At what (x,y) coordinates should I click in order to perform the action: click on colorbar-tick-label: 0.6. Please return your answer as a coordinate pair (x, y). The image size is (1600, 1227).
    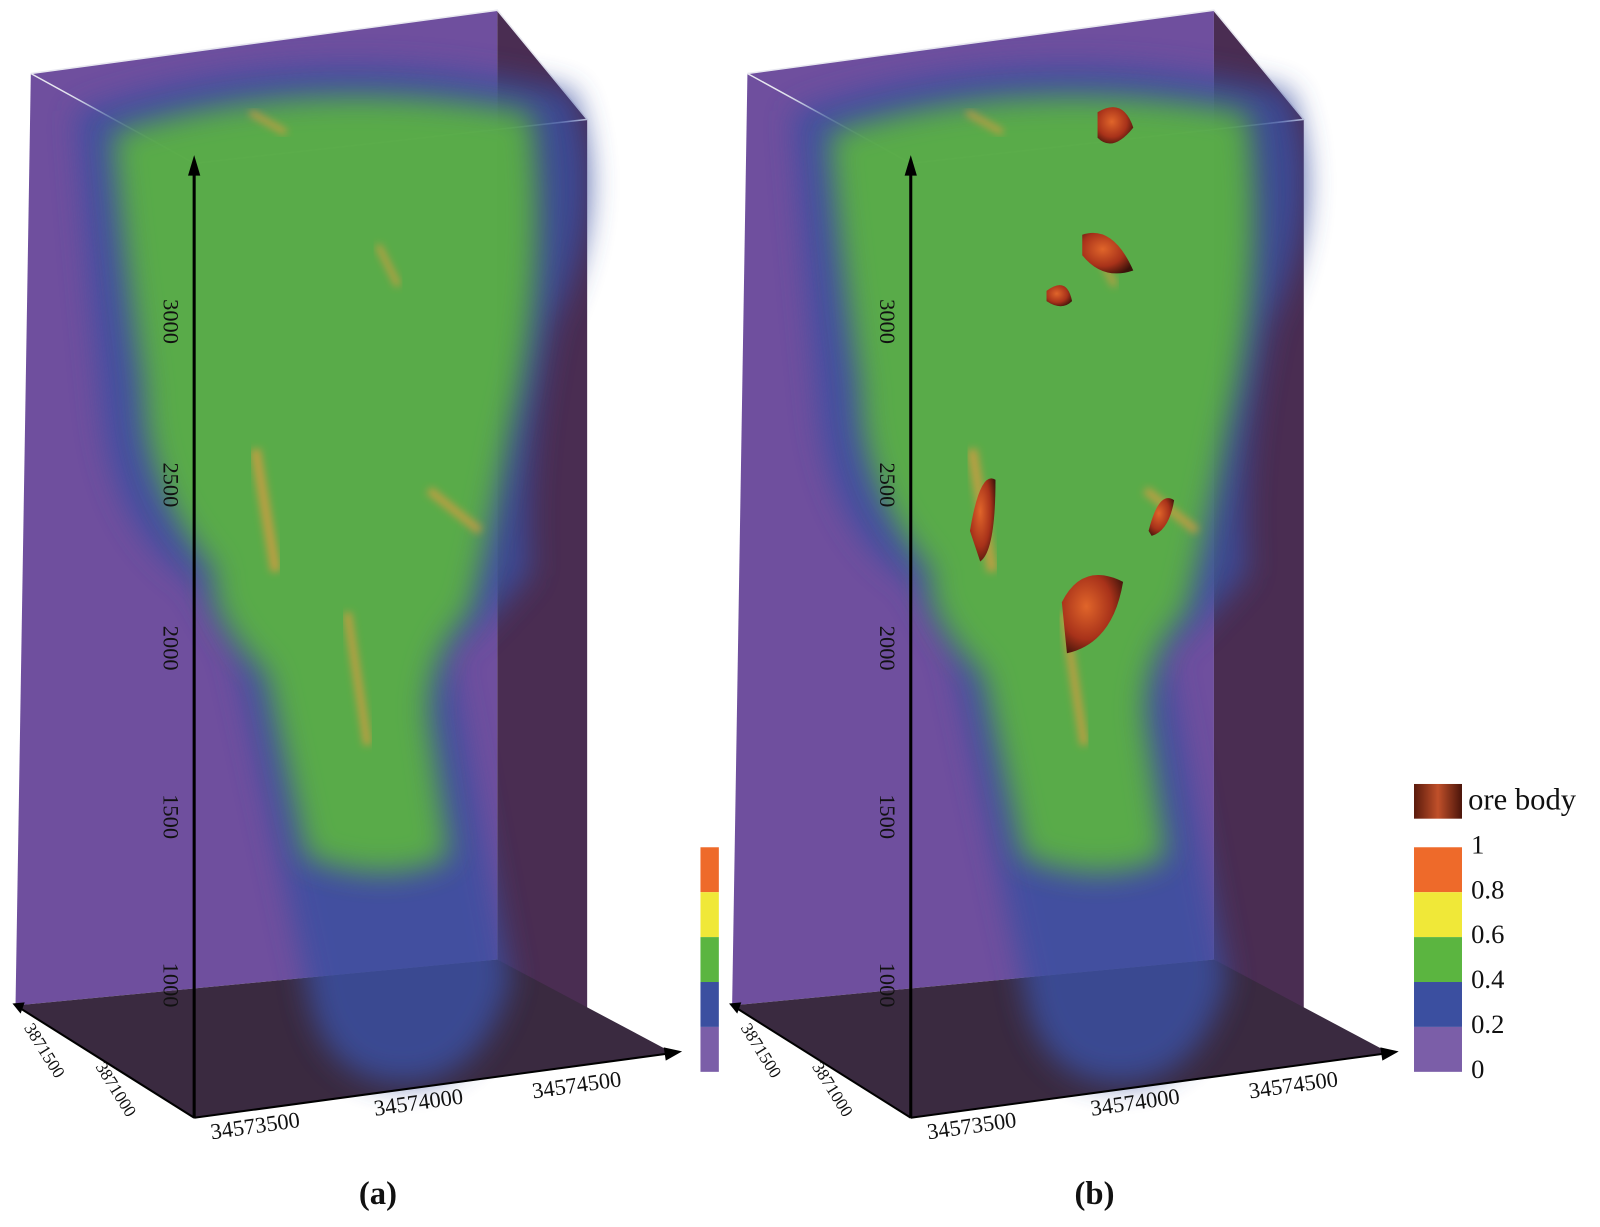
    Looking at the image, I should click on (1487, 934).